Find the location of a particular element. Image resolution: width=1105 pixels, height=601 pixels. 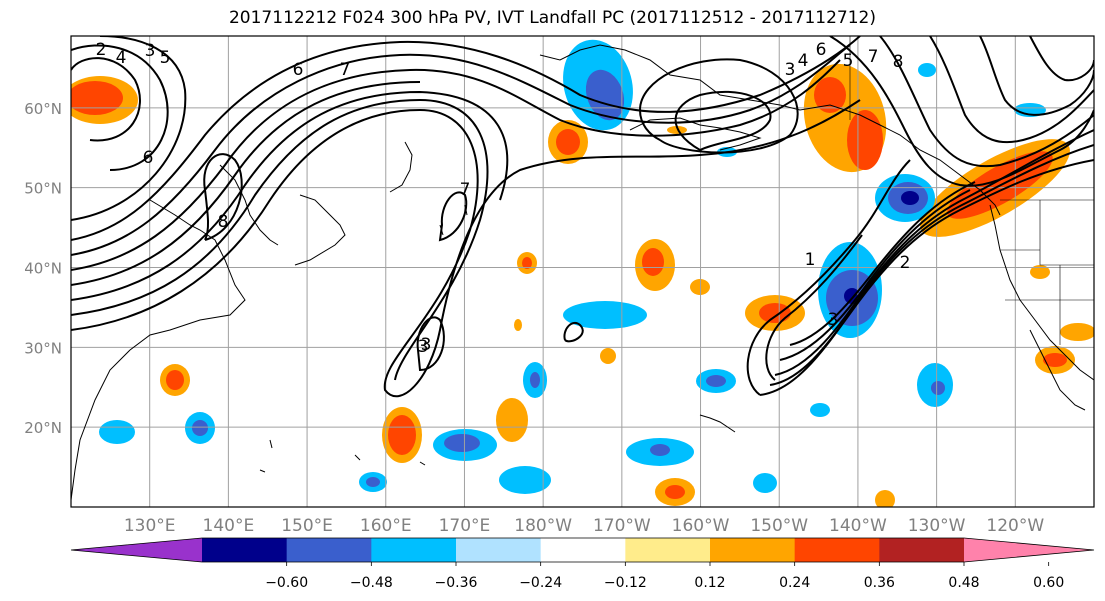

lon-tick-label: 150°E is located at coordinates (307, 526).